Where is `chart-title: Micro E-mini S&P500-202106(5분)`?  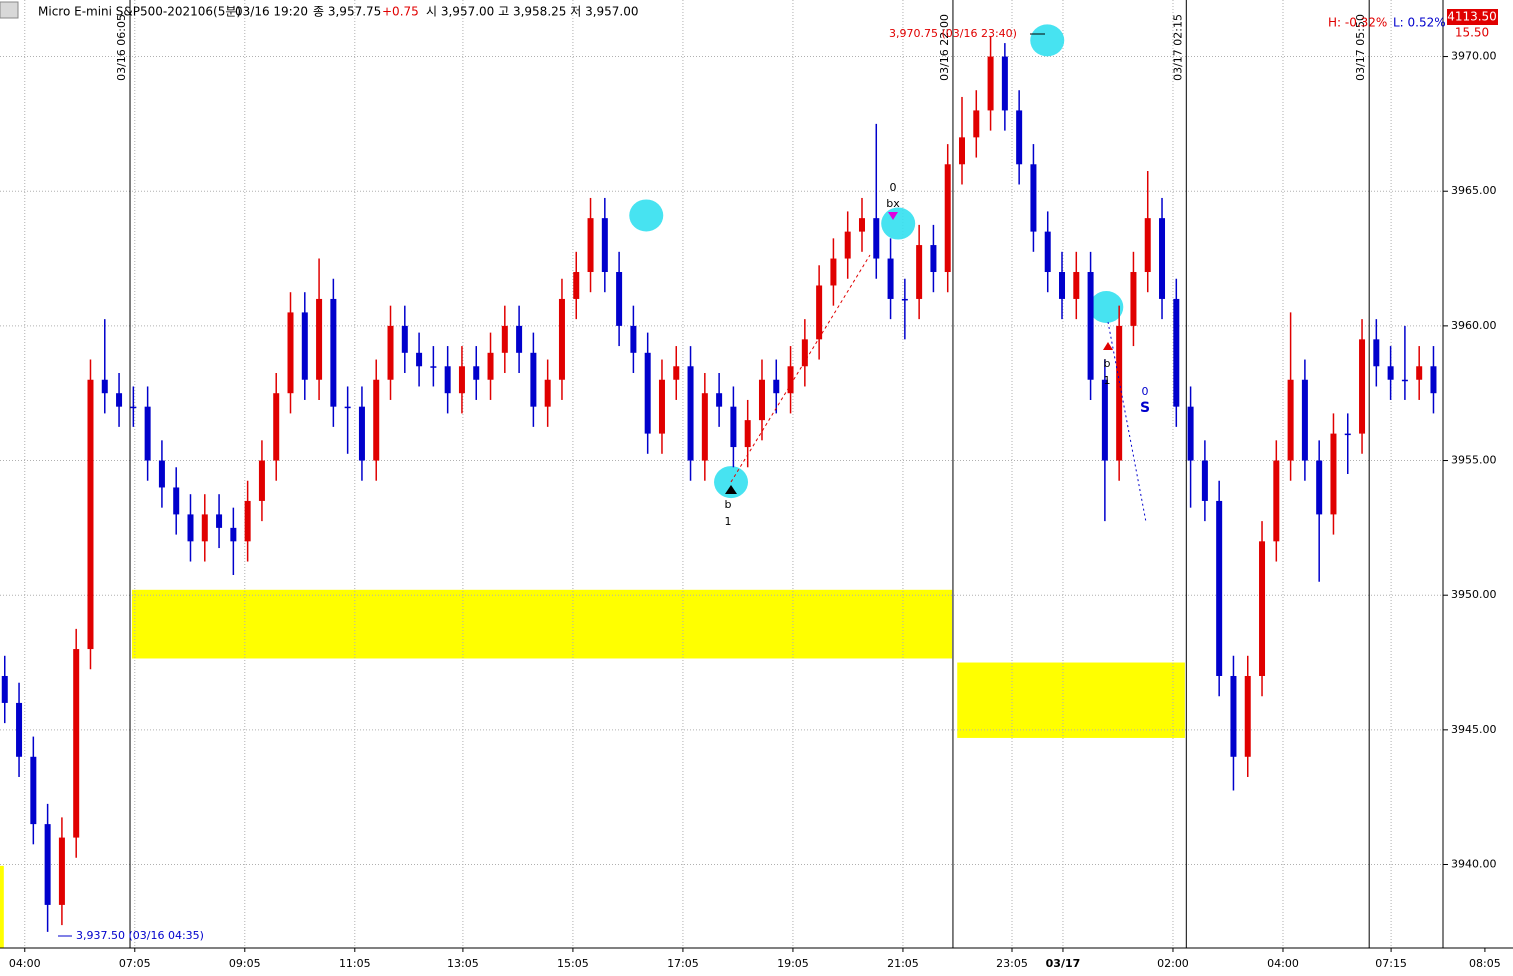
chart-title: Micro E-mini S&P500-202106(5분) is located at coordinates (139, 12).